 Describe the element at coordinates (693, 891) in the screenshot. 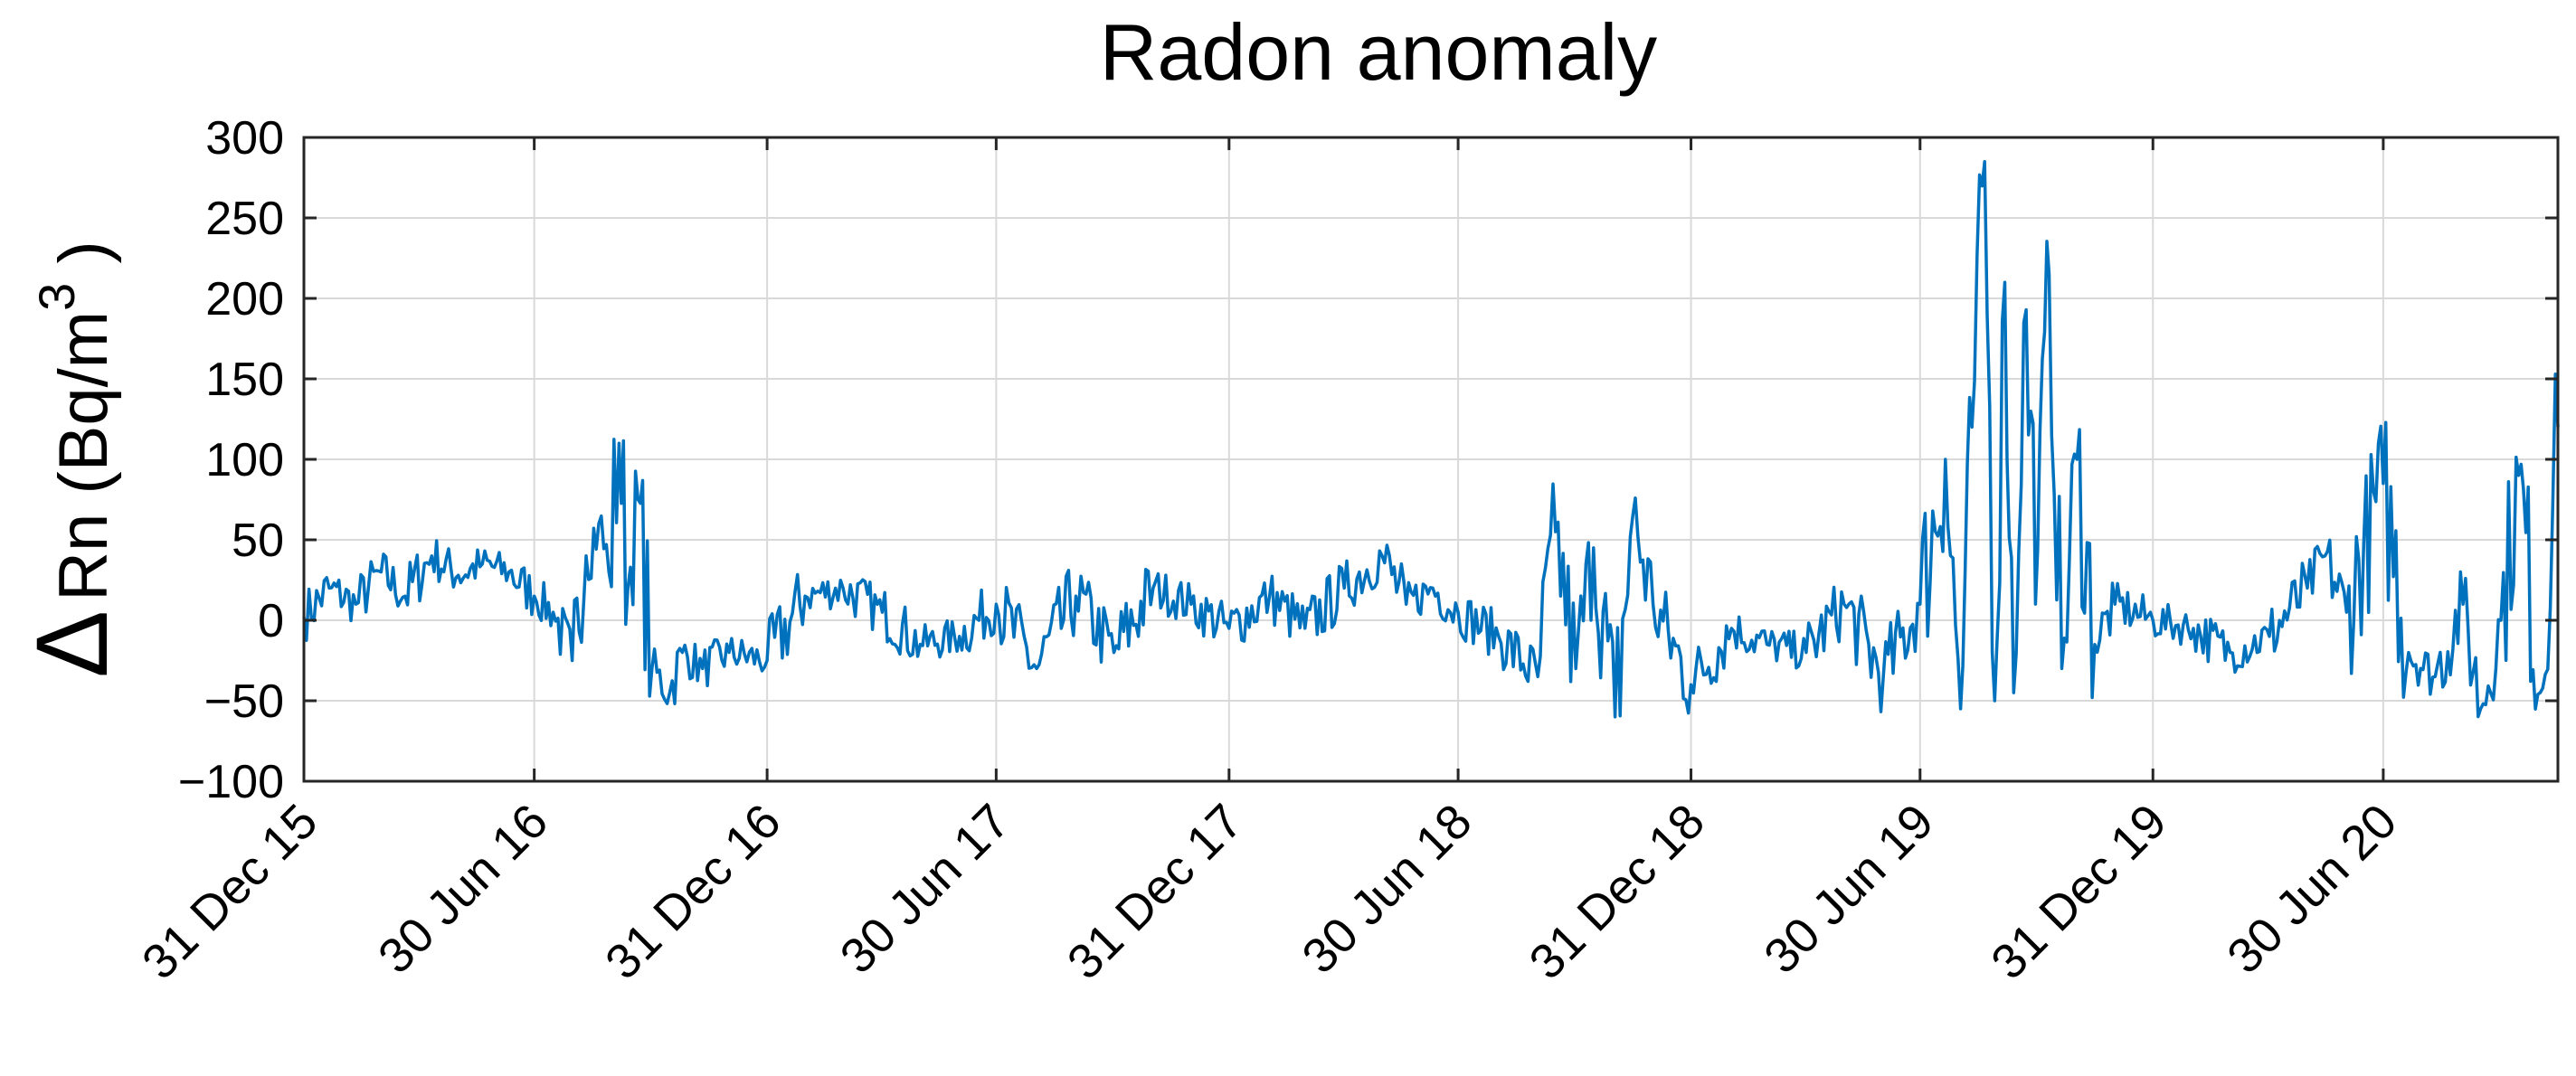

I see `x-tick-label: 31 Dec 16` at that location.